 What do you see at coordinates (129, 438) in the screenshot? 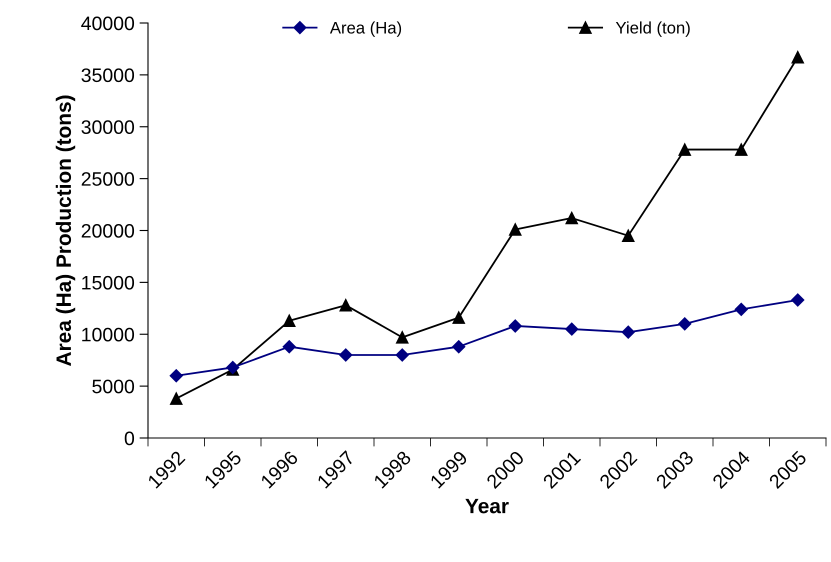
I see `y-tick-label: 0` at bounding box center [129, 438].